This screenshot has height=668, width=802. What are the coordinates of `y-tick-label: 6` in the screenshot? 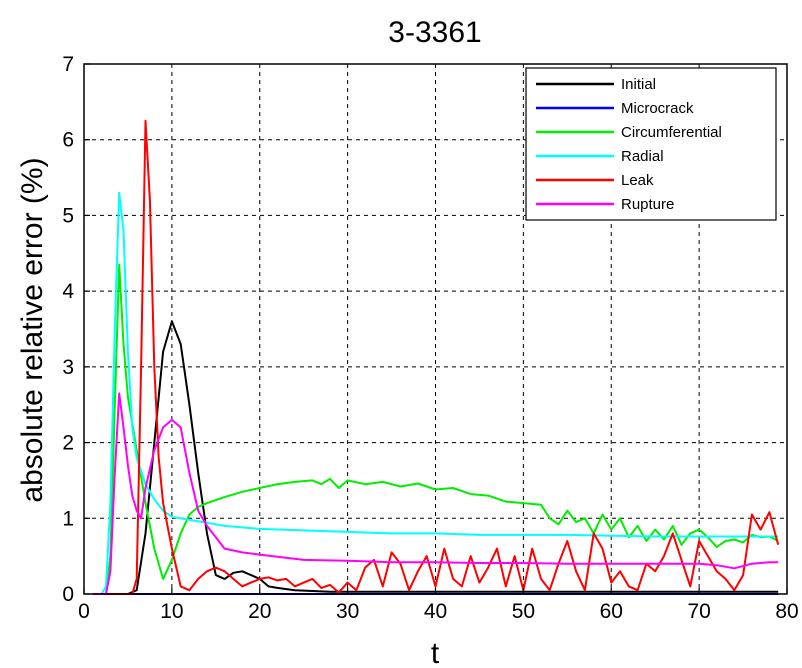 It's located at (68, 140).